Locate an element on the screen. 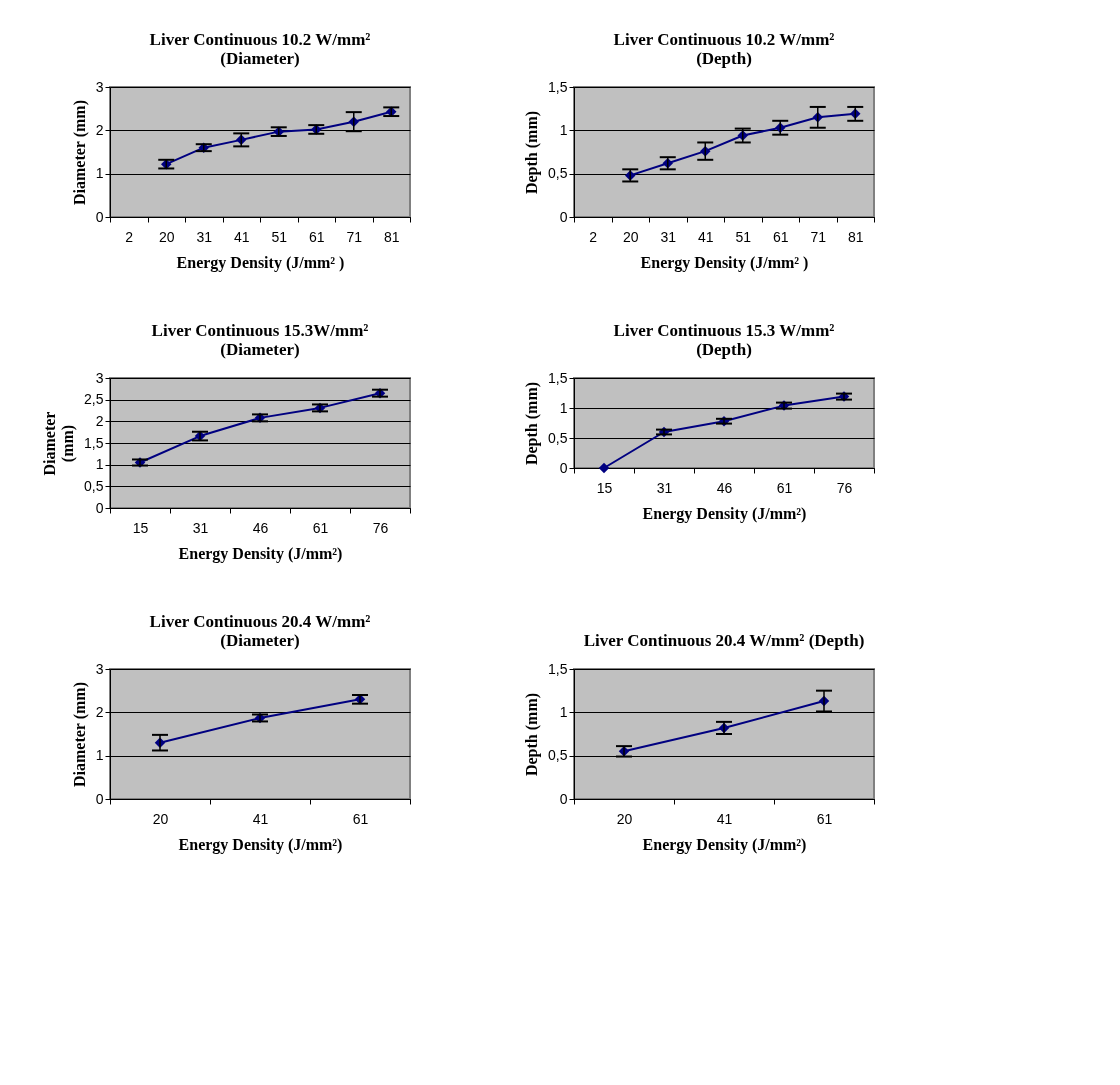 The height and width of the screenshot is (1085, 1120). chart-title: Liver Continuous 20.4 W/mm² (Depth) is located at coordinates (724, 640).